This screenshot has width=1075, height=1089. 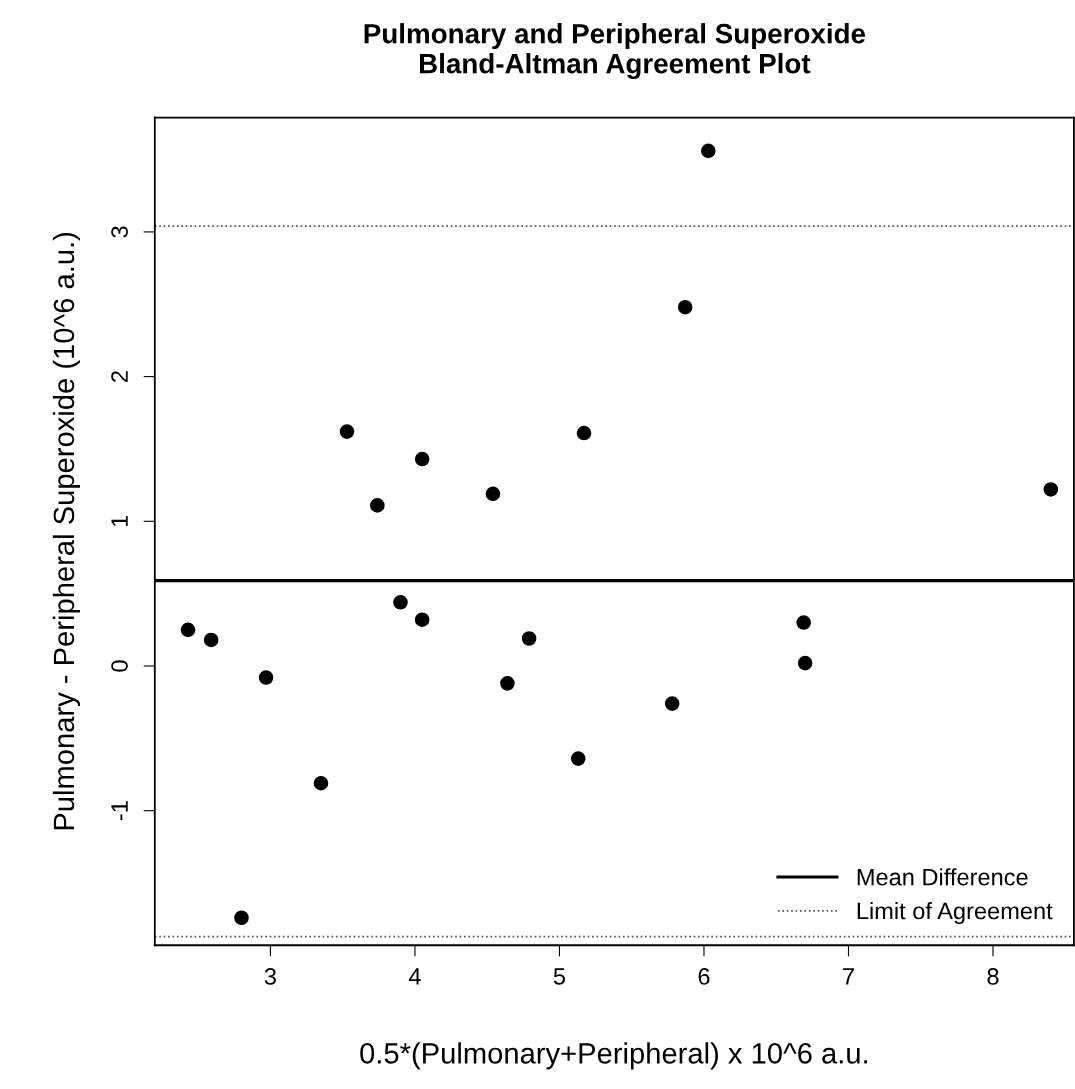 I want to click on chart-title: Pulmonary and Peripheral Superoxide Bland-Altman Agreement Plot, so click(x=615, y=51).